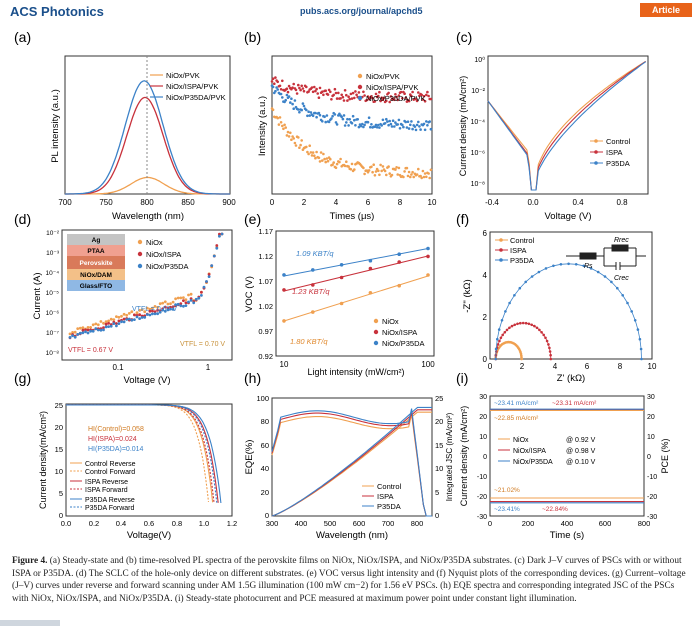 The image size is (700, 626). I want to click on svg-text: 600, so click(605, 523).